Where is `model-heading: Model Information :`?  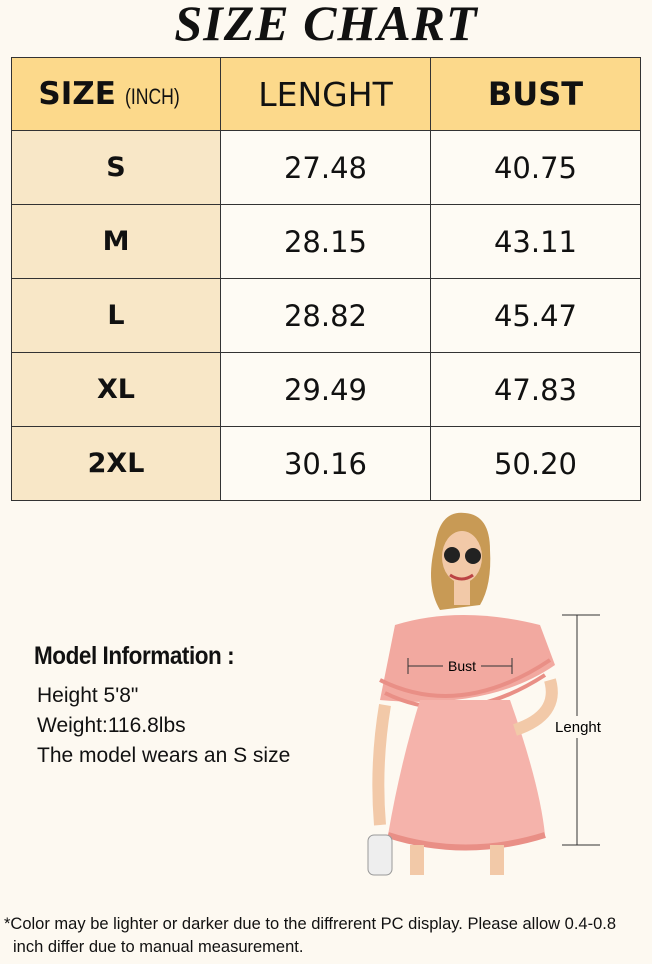
model-heading: Model Information : is located at coordinates (134, 656).